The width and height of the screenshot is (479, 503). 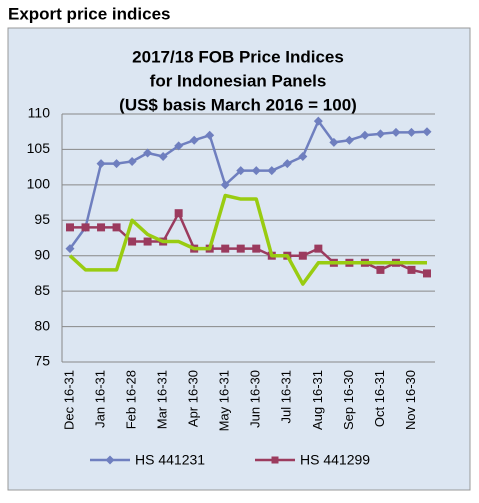 I want to click on chart-title: for Indonesian Panels, so click(x=238, y=80).